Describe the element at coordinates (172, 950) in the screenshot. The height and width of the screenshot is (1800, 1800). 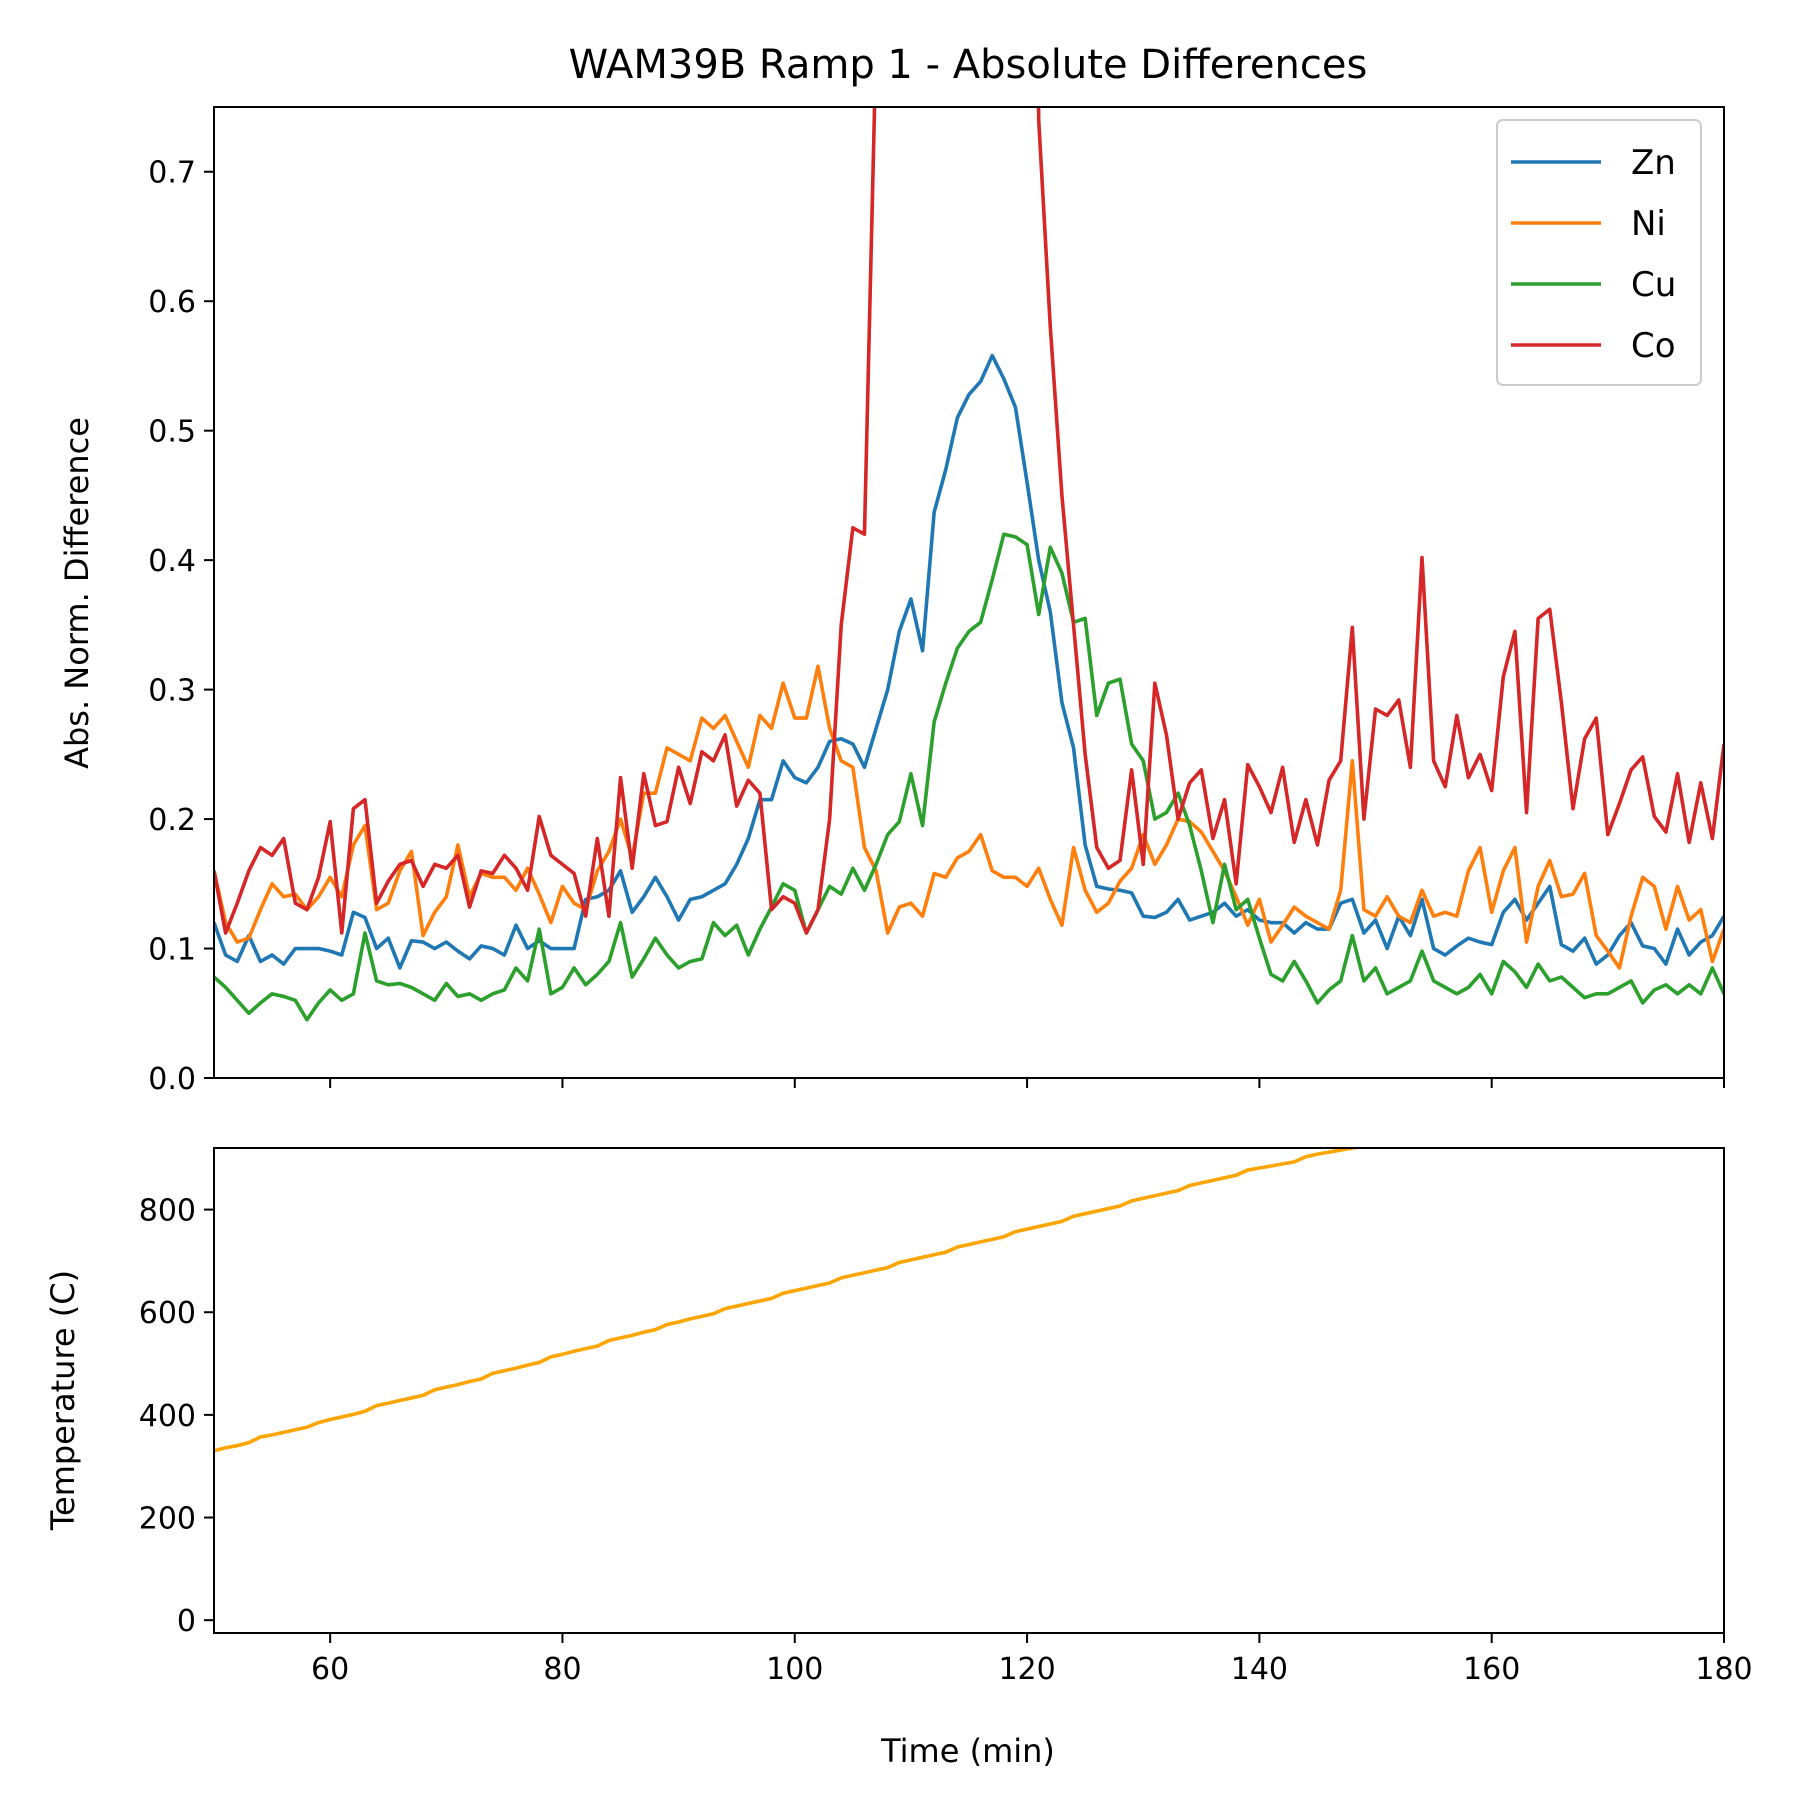
I see `top-y-tick-label: 0.1` at that location.